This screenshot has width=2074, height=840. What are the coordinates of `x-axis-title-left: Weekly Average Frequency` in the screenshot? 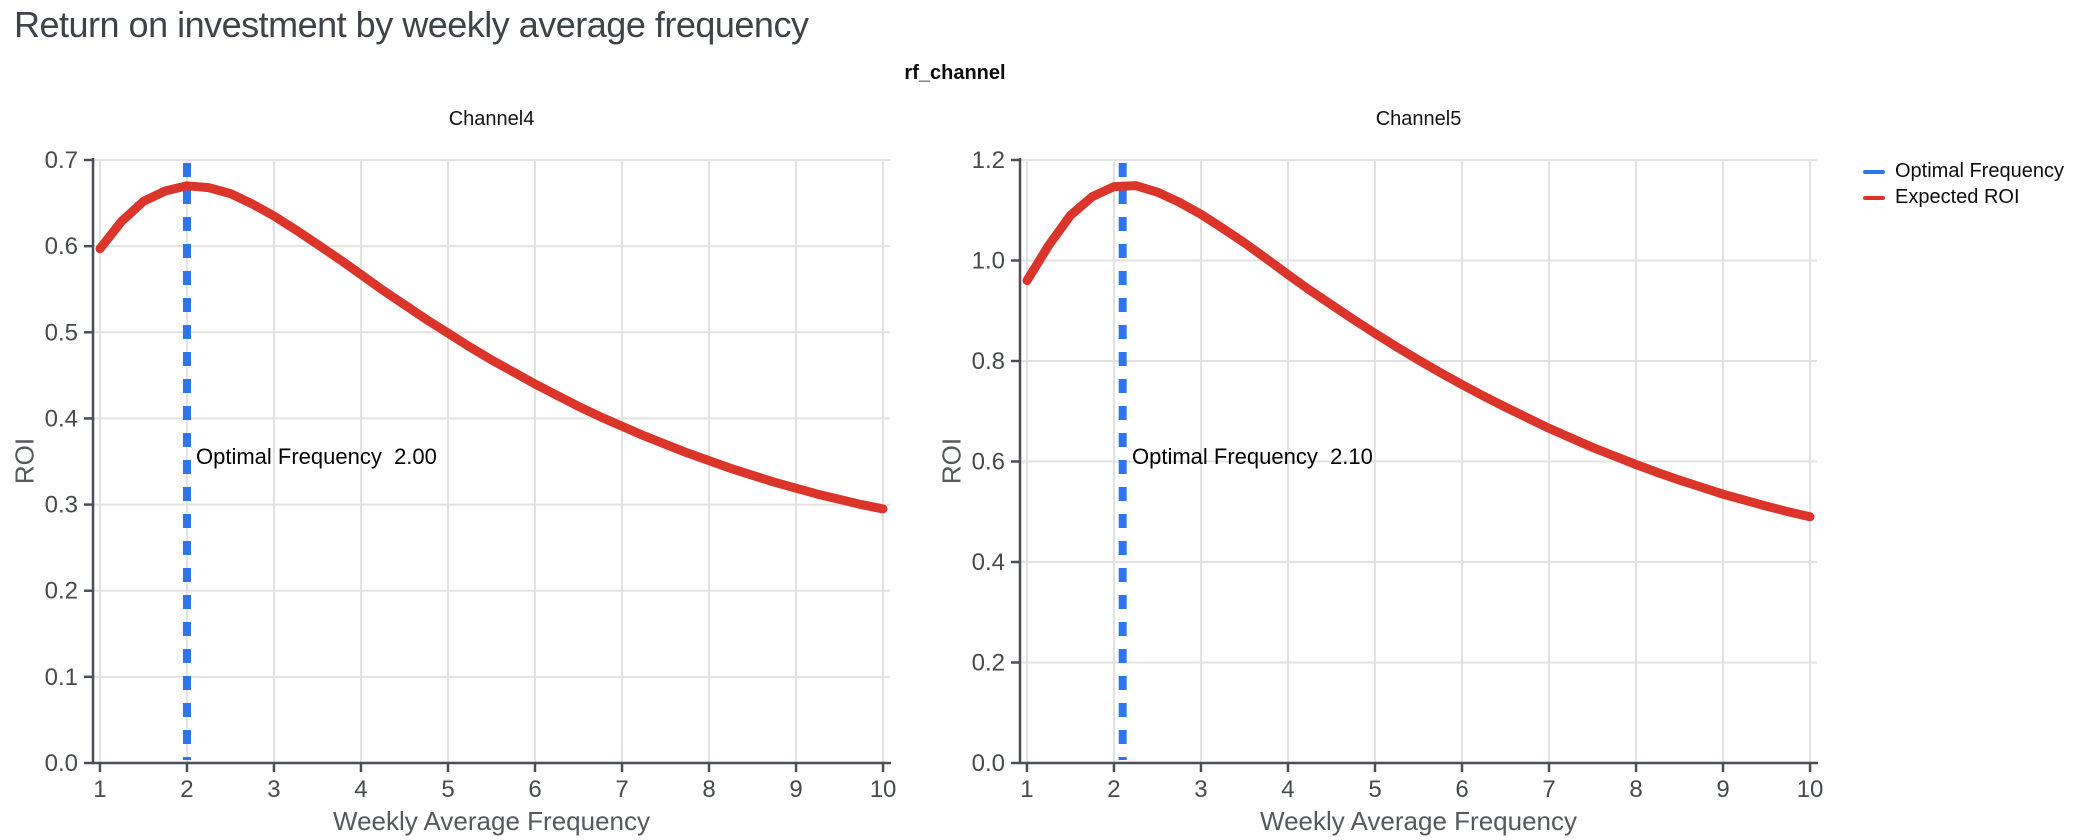 It's located at (491, 821).